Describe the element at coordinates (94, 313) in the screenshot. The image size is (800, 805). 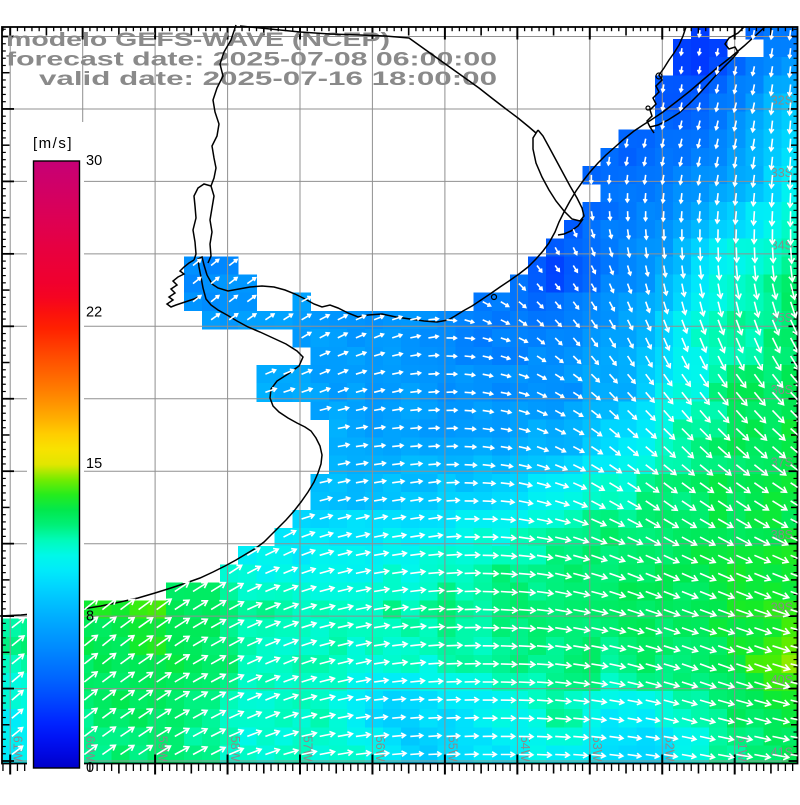
I see `svg-text: 22` at that location.